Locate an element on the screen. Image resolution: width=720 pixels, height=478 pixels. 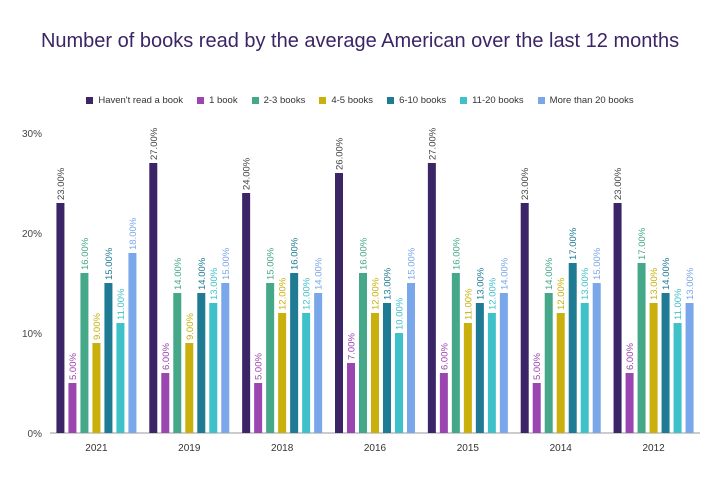
legend-item: Haven't read a book is located at coordinates (134, 100).